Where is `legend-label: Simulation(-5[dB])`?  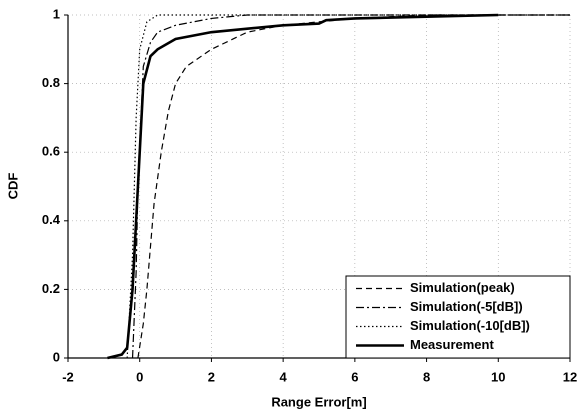
legend-label: Simulation(-5[dB]) is located at coordinates (466, 306).